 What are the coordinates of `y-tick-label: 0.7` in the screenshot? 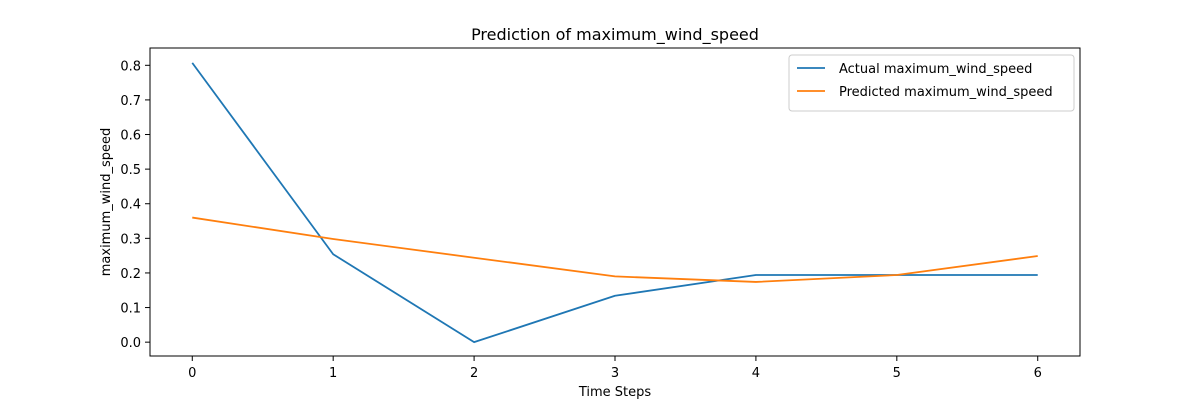 It's located at (130, 101).